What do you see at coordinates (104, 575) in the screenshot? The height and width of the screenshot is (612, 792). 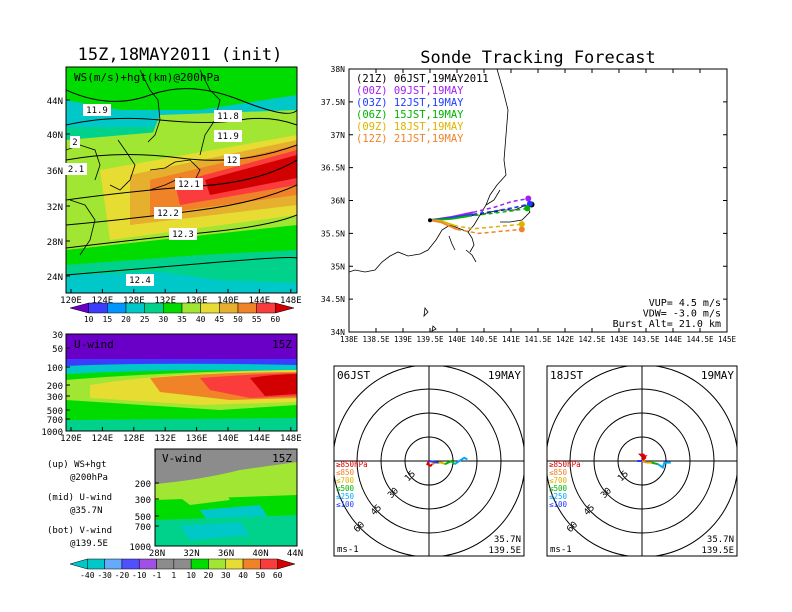 I see `wind-colorbar-tick: -30` at bounding box center [104, 575].